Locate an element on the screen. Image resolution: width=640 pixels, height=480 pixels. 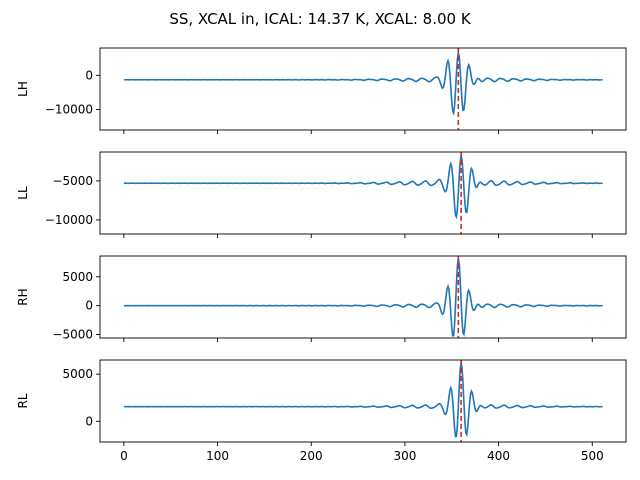
x-tick-label: 0 is located at coordinates (124, 456).